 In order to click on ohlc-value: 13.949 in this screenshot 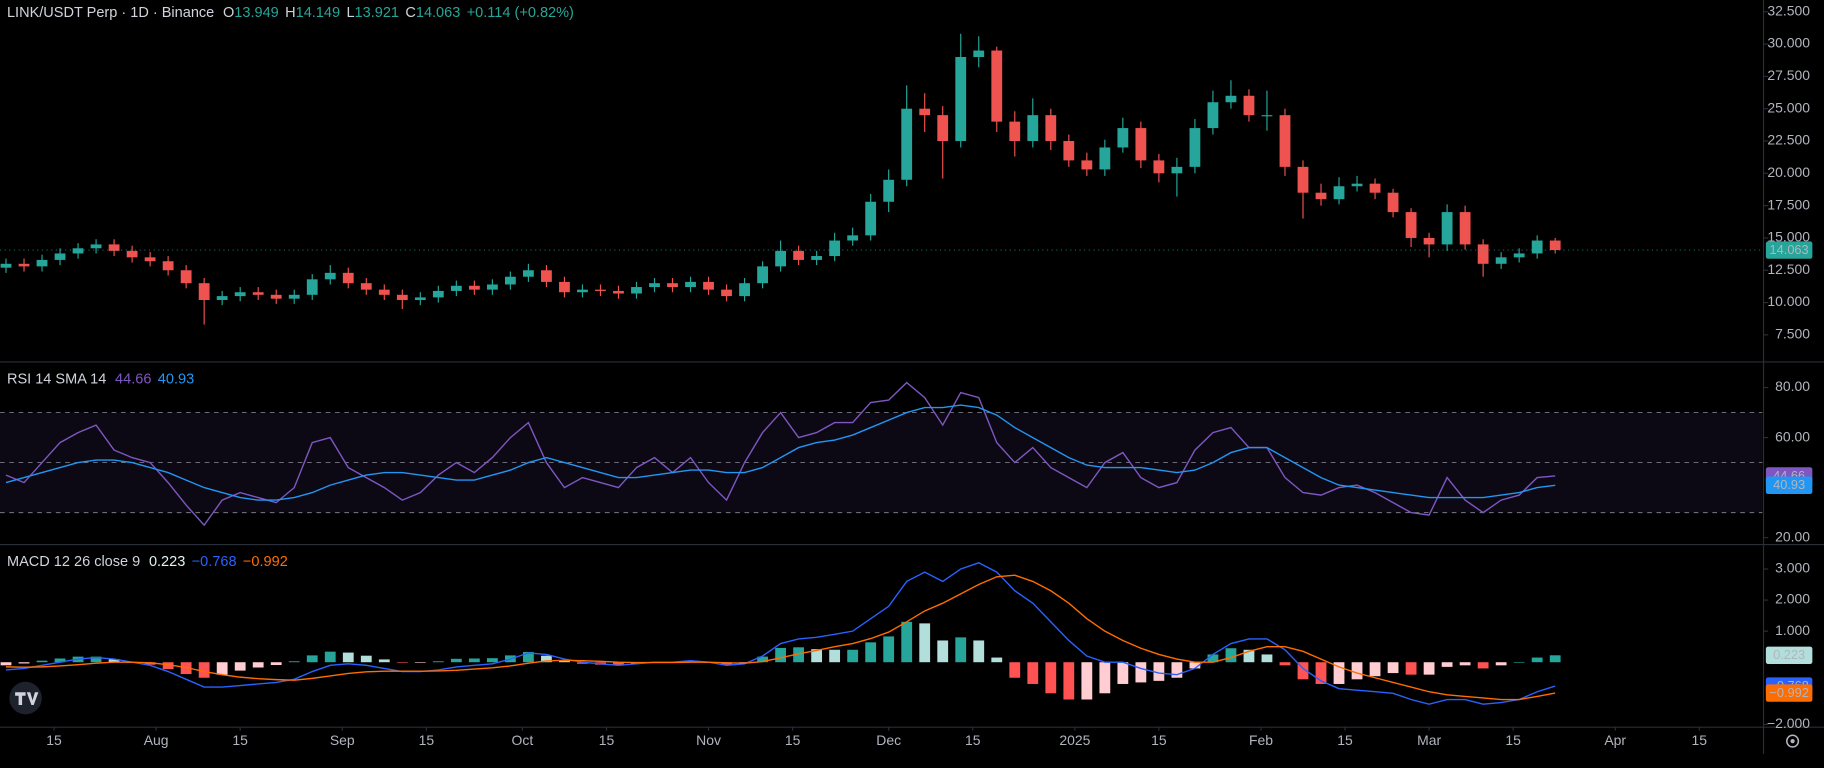, I will do `click(256, 13)`.